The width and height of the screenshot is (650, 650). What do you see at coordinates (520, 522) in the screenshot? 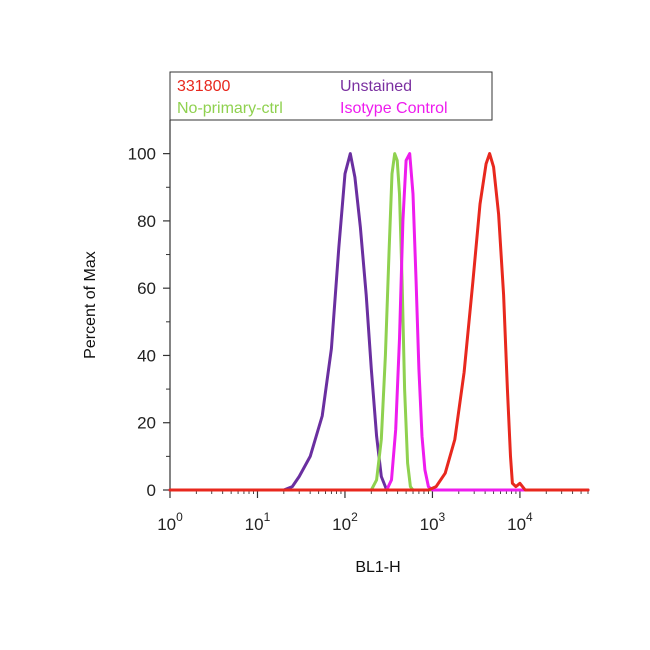
I see `x-tick-label: 10⁴` at bounding box center [520, 522].